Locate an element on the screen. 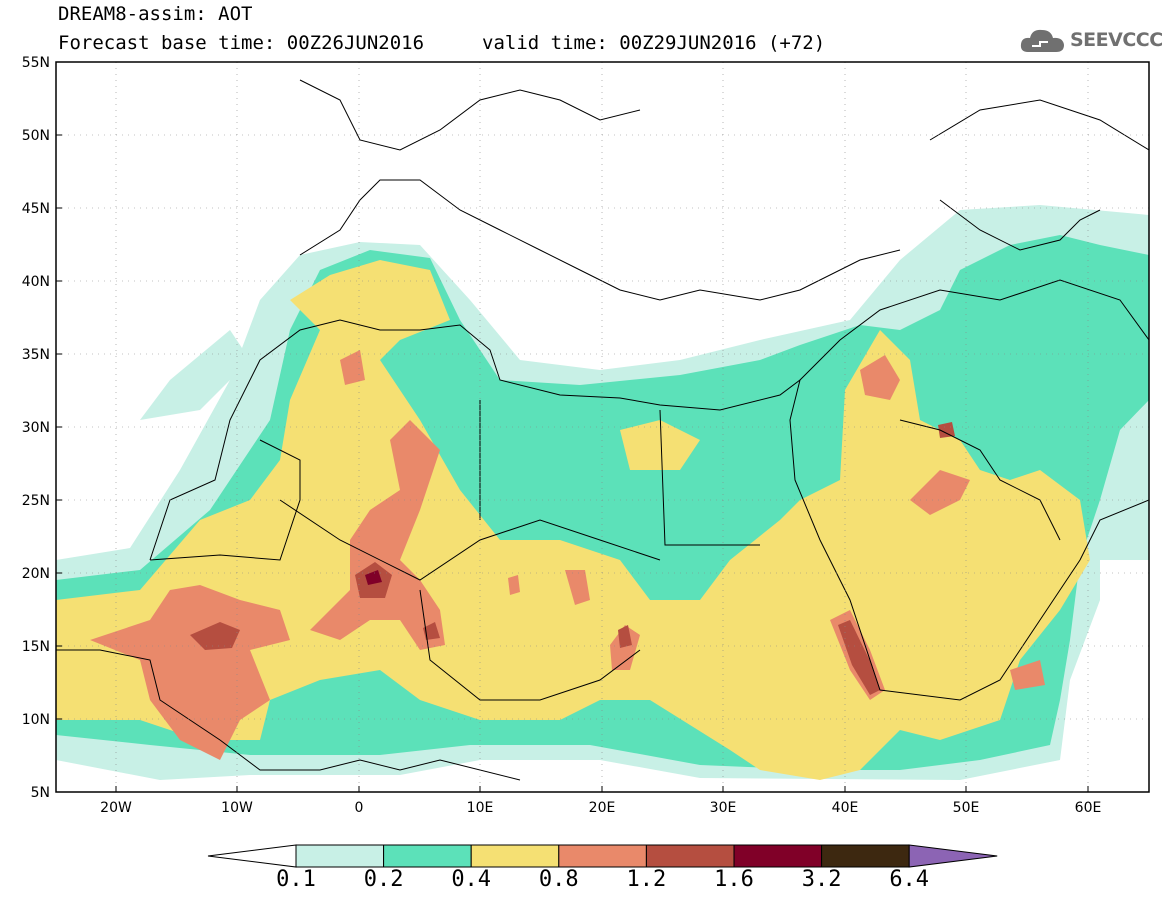  logo-text: SEEVCCC is located at coordinates (1116, 40).